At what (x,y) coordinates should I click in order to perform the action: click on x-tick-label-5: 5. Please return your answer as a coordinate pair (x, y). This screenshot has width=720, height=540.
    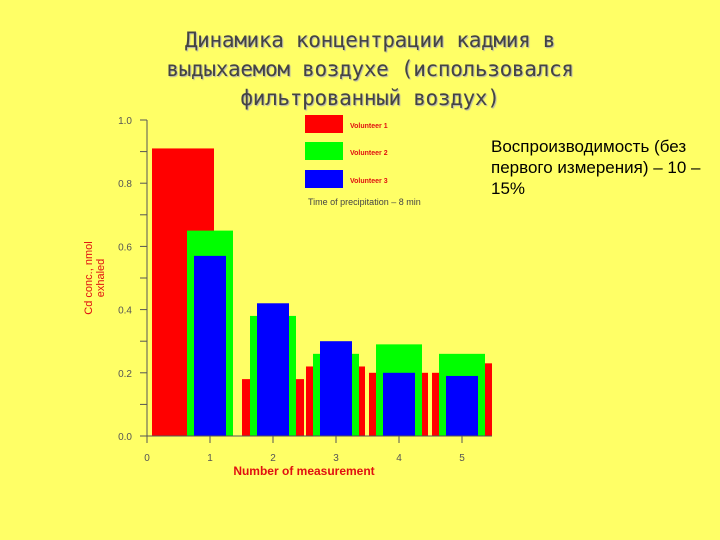
    Looking at the image, I should click on (462, 458).